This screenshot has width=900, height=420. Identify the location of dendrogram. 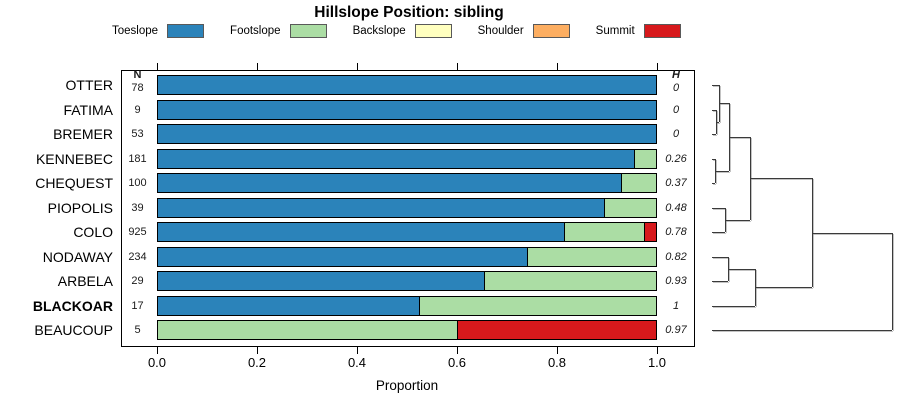
(803, 210).